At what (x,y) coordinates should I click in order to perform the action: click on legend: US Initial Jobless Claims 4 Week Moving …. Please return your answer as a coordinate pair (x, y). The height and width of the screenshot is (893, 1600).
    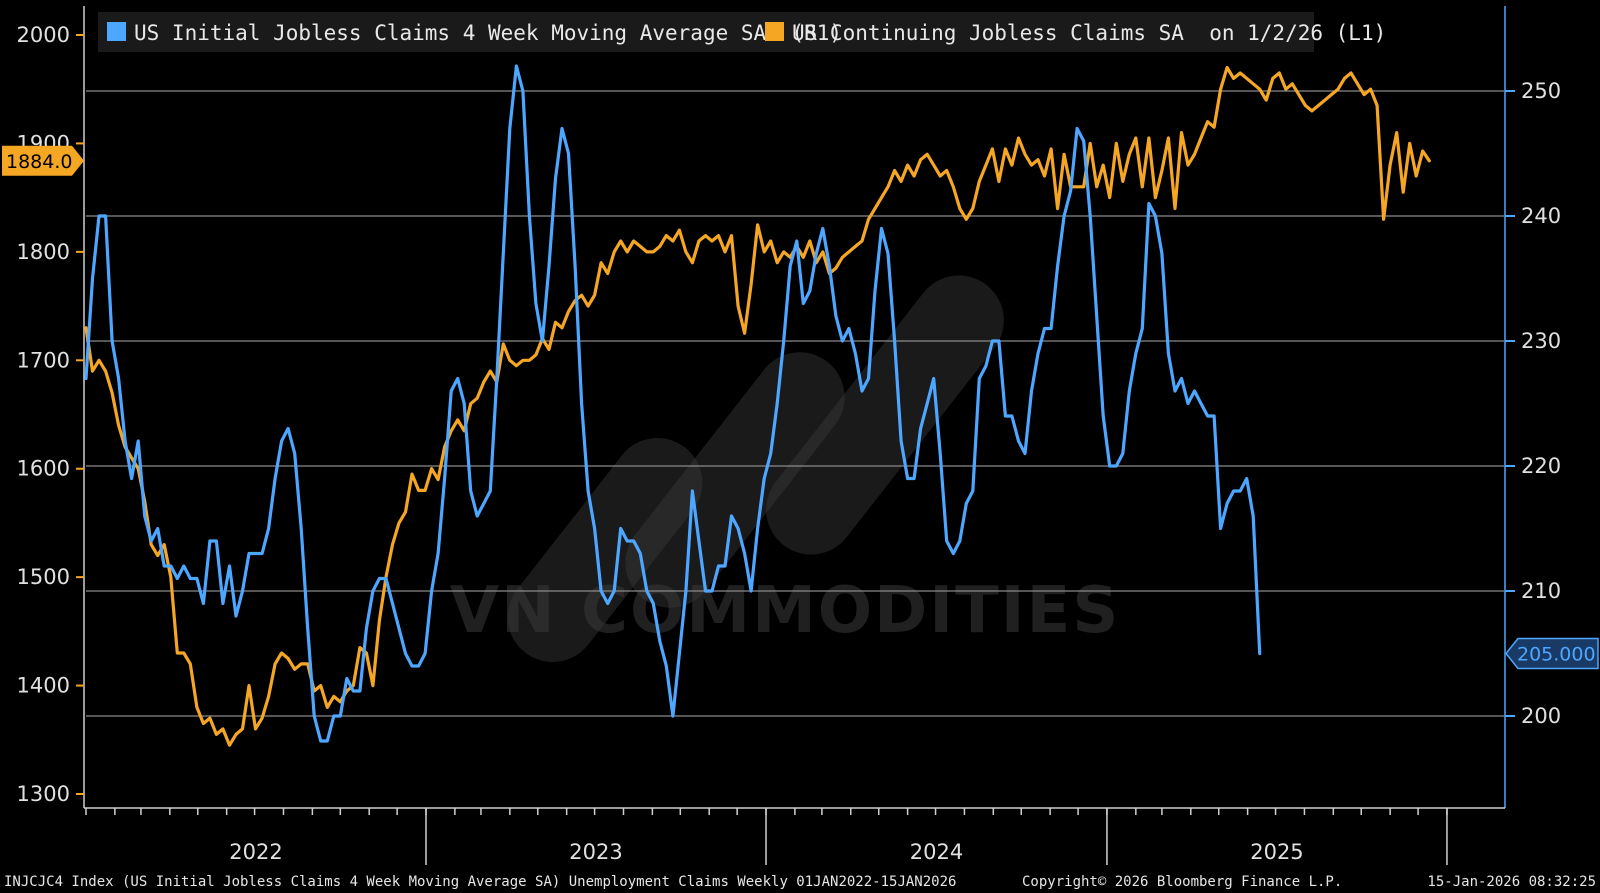
    Looking at the image, I should click on (742, 32).